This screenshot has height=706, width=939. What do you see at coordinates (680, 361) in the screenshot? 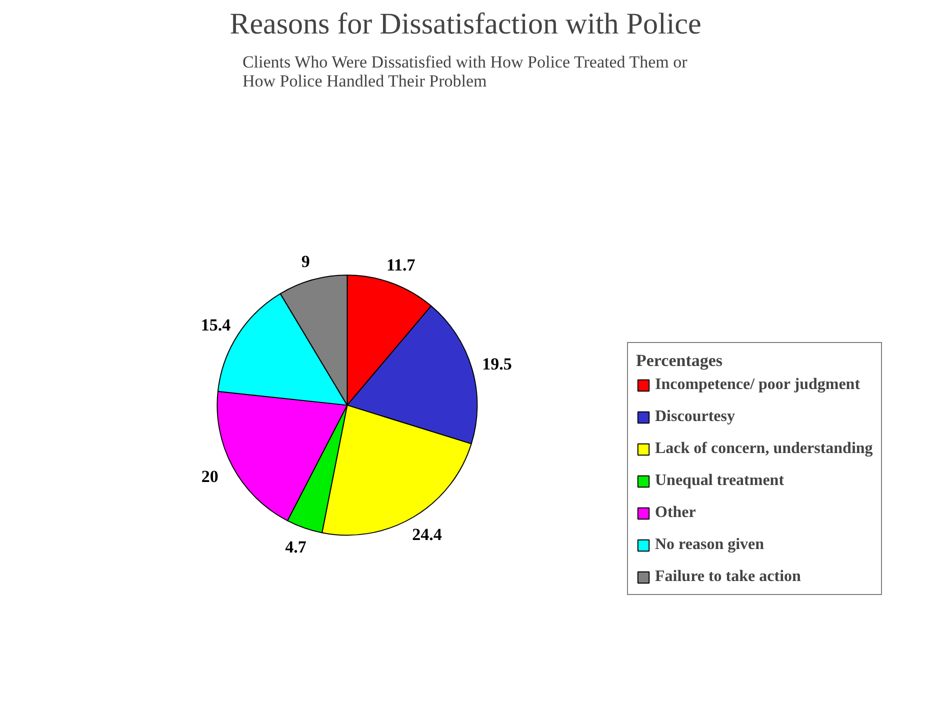
I see `legend-title: Percentages` at bounding box center [680, 361].